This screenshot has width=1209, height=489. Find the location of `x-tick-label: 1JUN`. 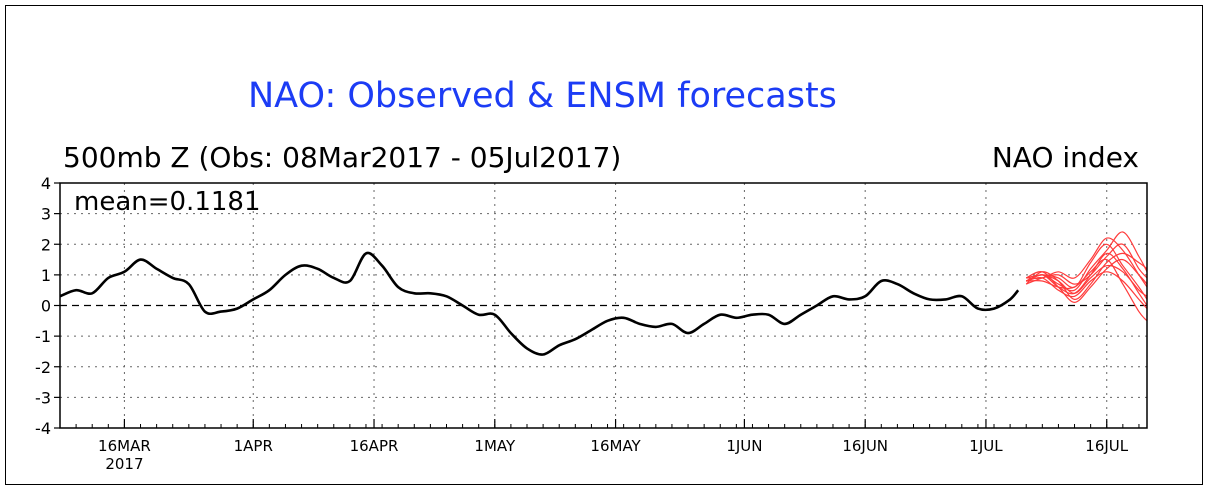

x-tick-label: 1JUN is located at coordinates (744, 446).